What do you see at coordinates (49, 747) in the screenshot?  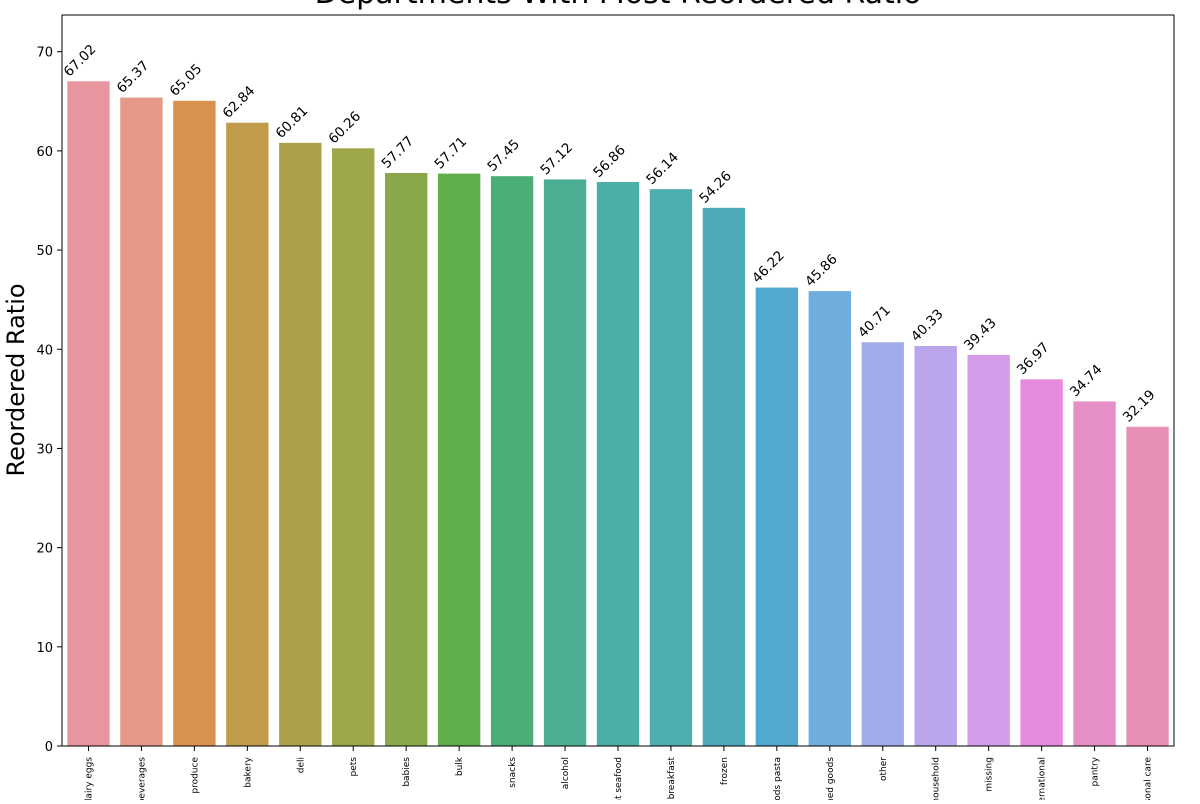 I see `y-tick-label: 0` at bounding box center [49, 747].